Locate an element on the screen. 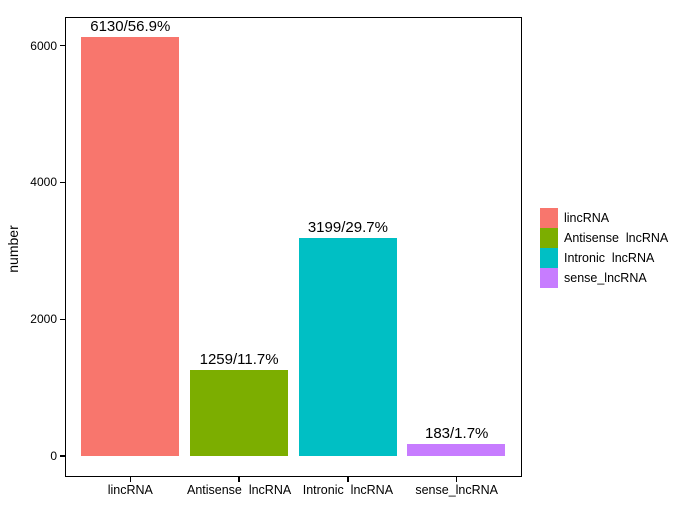  y-axis-title-text: number is located at coordinates (13, 249).